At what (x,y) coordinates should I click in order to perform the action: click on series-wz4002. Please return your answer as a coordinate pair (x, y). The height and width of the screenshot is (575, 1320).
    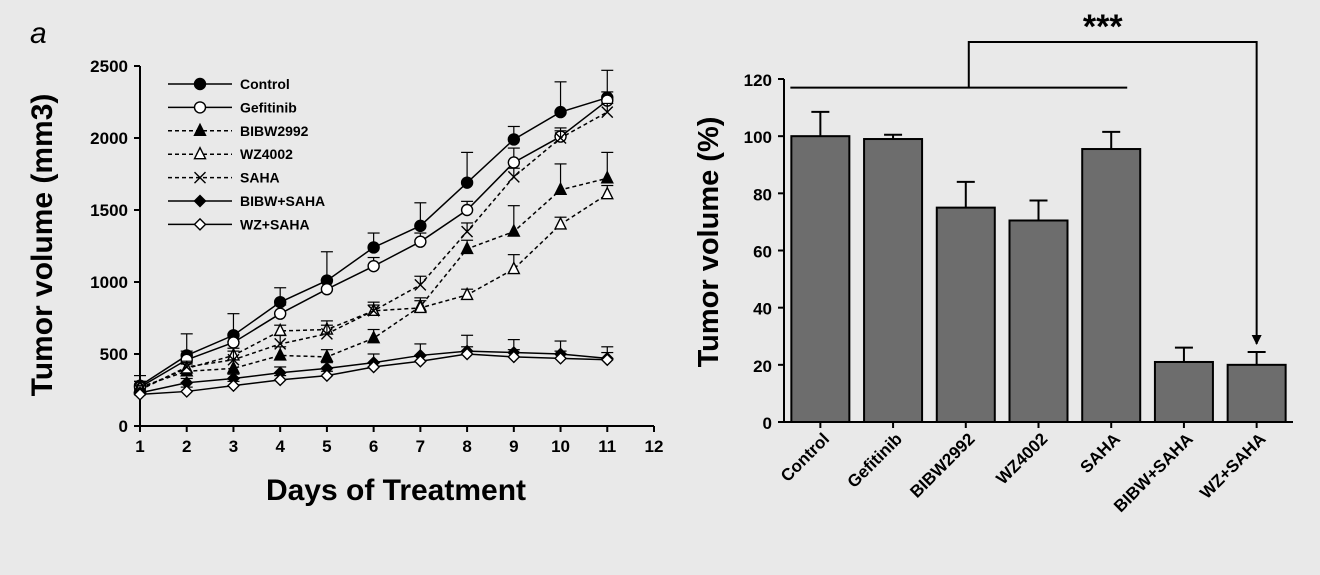
    Looking at the image, I should click on (373, 289).